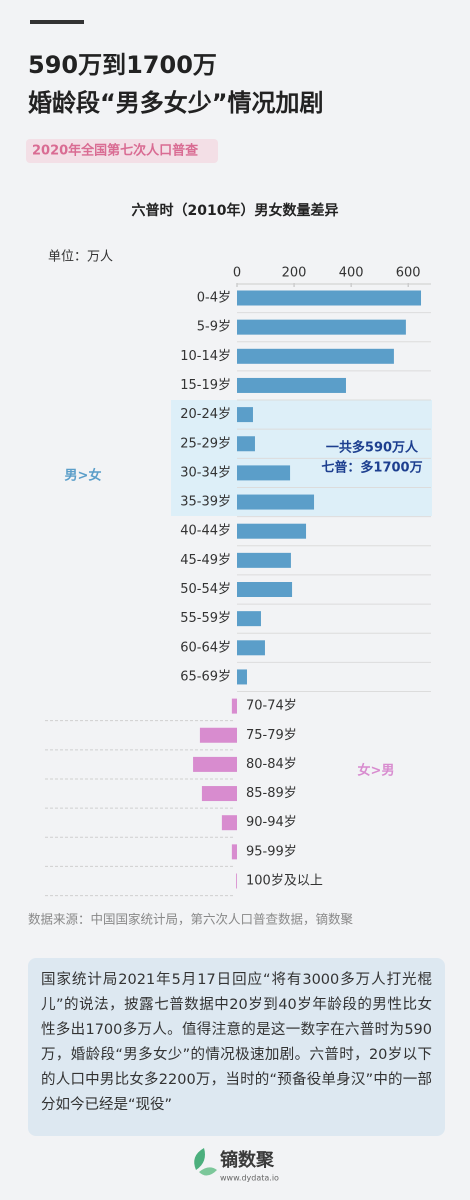 The width and height of the screenshot is (470, 1200). What do you see at coordinates (284, 881) in the screenshot?
I see `y-tick-label: 100岁及以上` at bounding box center [284, 881].